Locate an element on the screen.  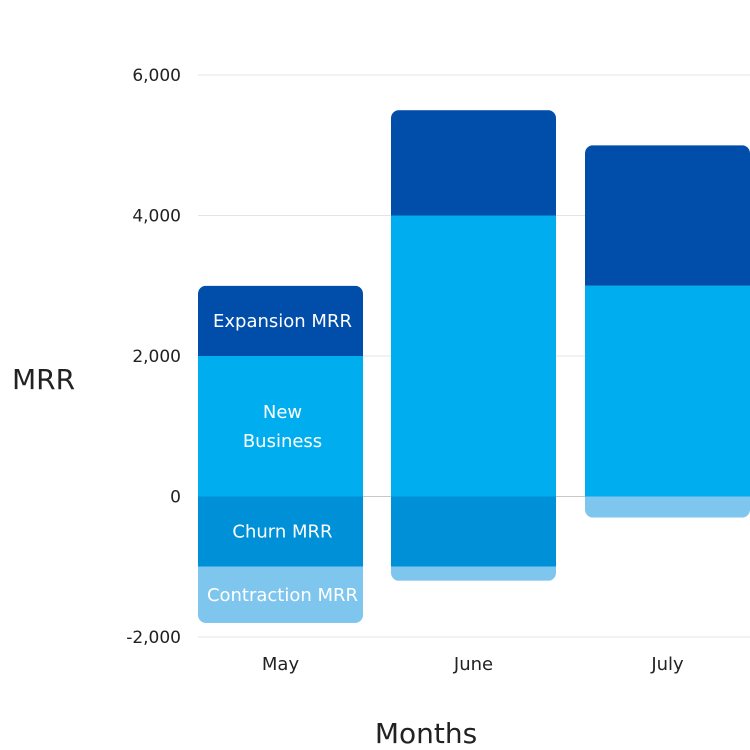
bar-segment-churn-may is located at coordinates (280, 531).